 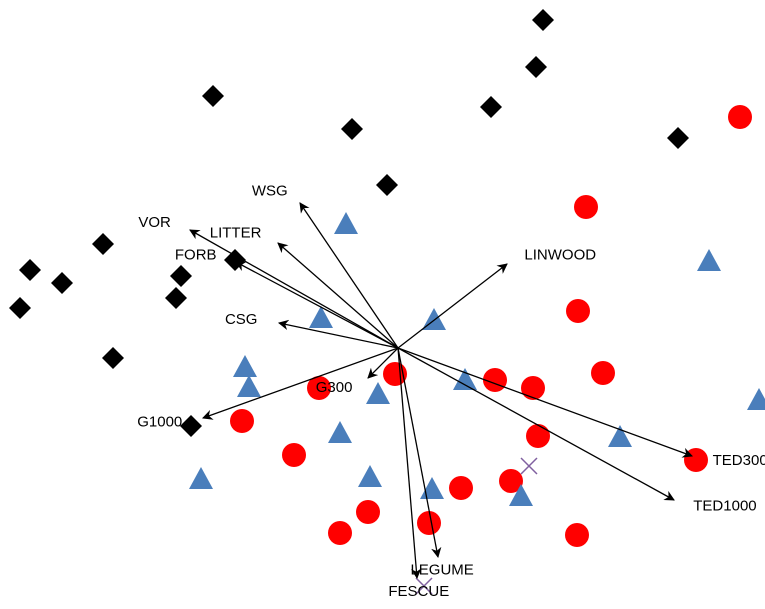 I want to click on vector-label: WSG, so click(x=270, y=190).